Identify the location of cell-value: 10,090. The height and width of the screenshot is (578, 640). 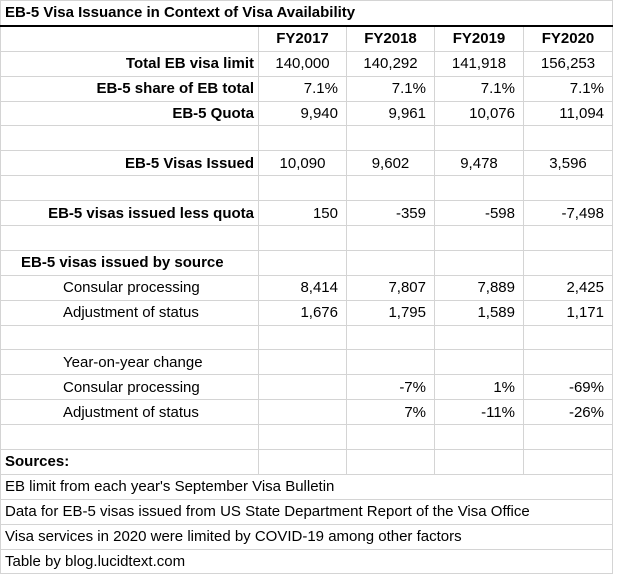
(302, 163).